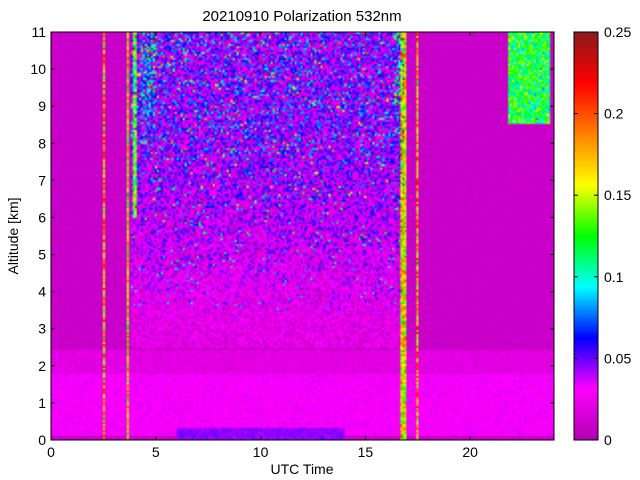 The width and height of the screenshot is (640, 480). Describe the element at coordinates (51, 452) in the screenshot. I see `x-tick-label: 0` at that location.